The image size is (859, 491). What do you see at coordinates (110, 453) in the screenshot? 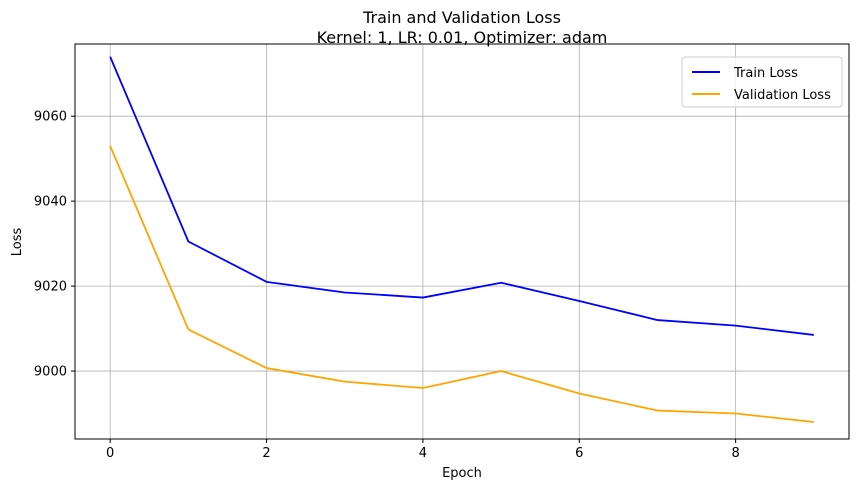
I see `x-tick-label: 0` at bounding box center [110, 453].